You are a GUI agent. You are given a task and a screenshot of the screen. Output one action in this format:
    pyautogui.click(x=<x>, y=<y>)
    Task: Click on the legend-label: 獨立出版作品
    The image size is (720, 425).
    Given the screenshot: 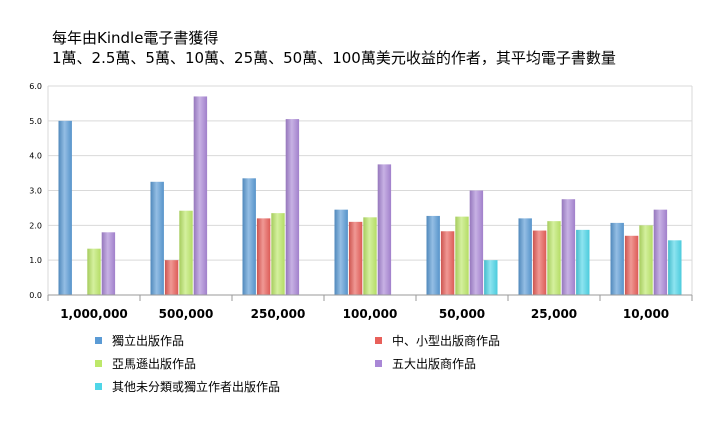 What is the action you would take?
    pyautogui.click(x=148, y=341)
    